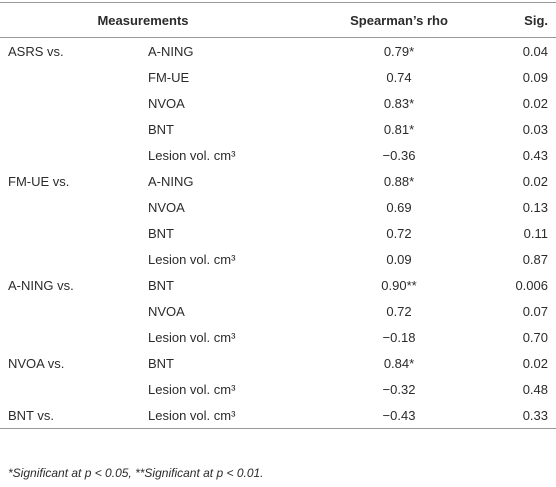 The image size is (556, 487). What do you see at coordinates (518, 415) in the screenshot?
I see `sig-cell: 0.33` at bounding box center [518, 415].